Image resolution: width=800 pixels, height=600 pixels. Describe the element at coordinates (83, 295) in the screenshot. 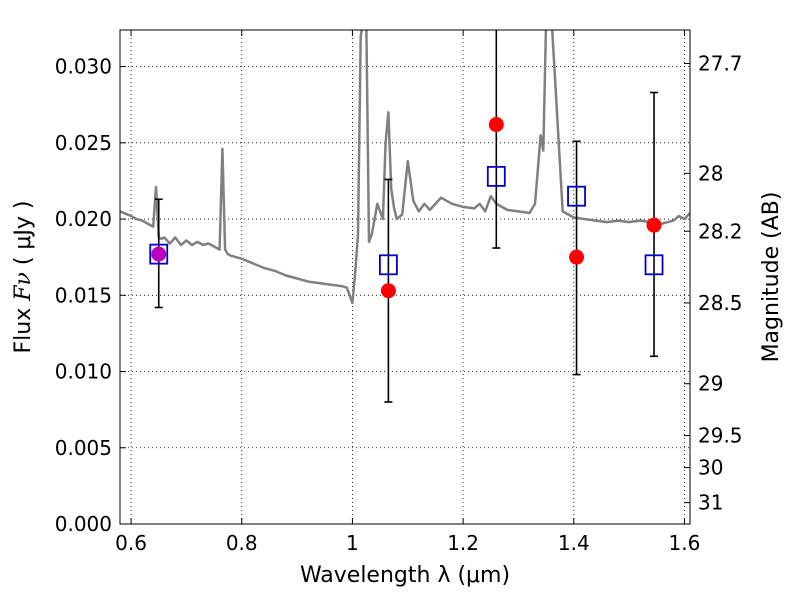

I see `y-tick-label: 0.015` at that location.